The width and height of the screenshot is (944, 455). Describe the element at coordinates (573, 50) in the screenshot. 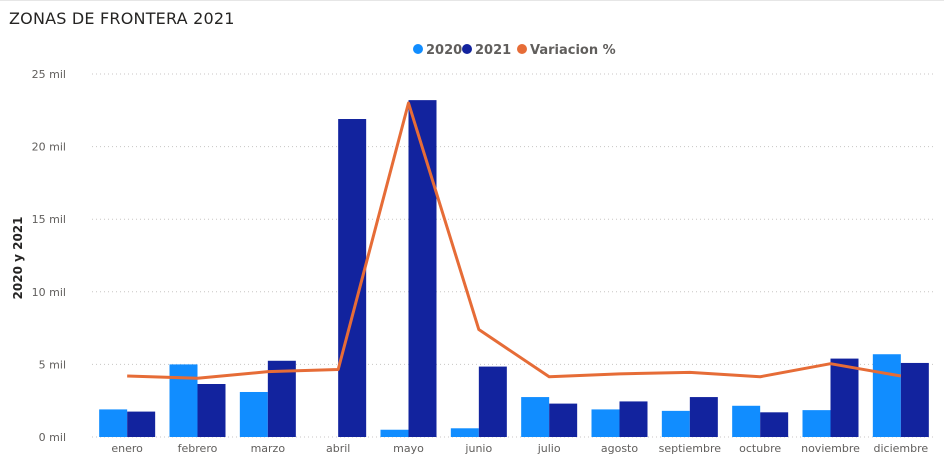

I see `legend-label: Variacion %` at that location.